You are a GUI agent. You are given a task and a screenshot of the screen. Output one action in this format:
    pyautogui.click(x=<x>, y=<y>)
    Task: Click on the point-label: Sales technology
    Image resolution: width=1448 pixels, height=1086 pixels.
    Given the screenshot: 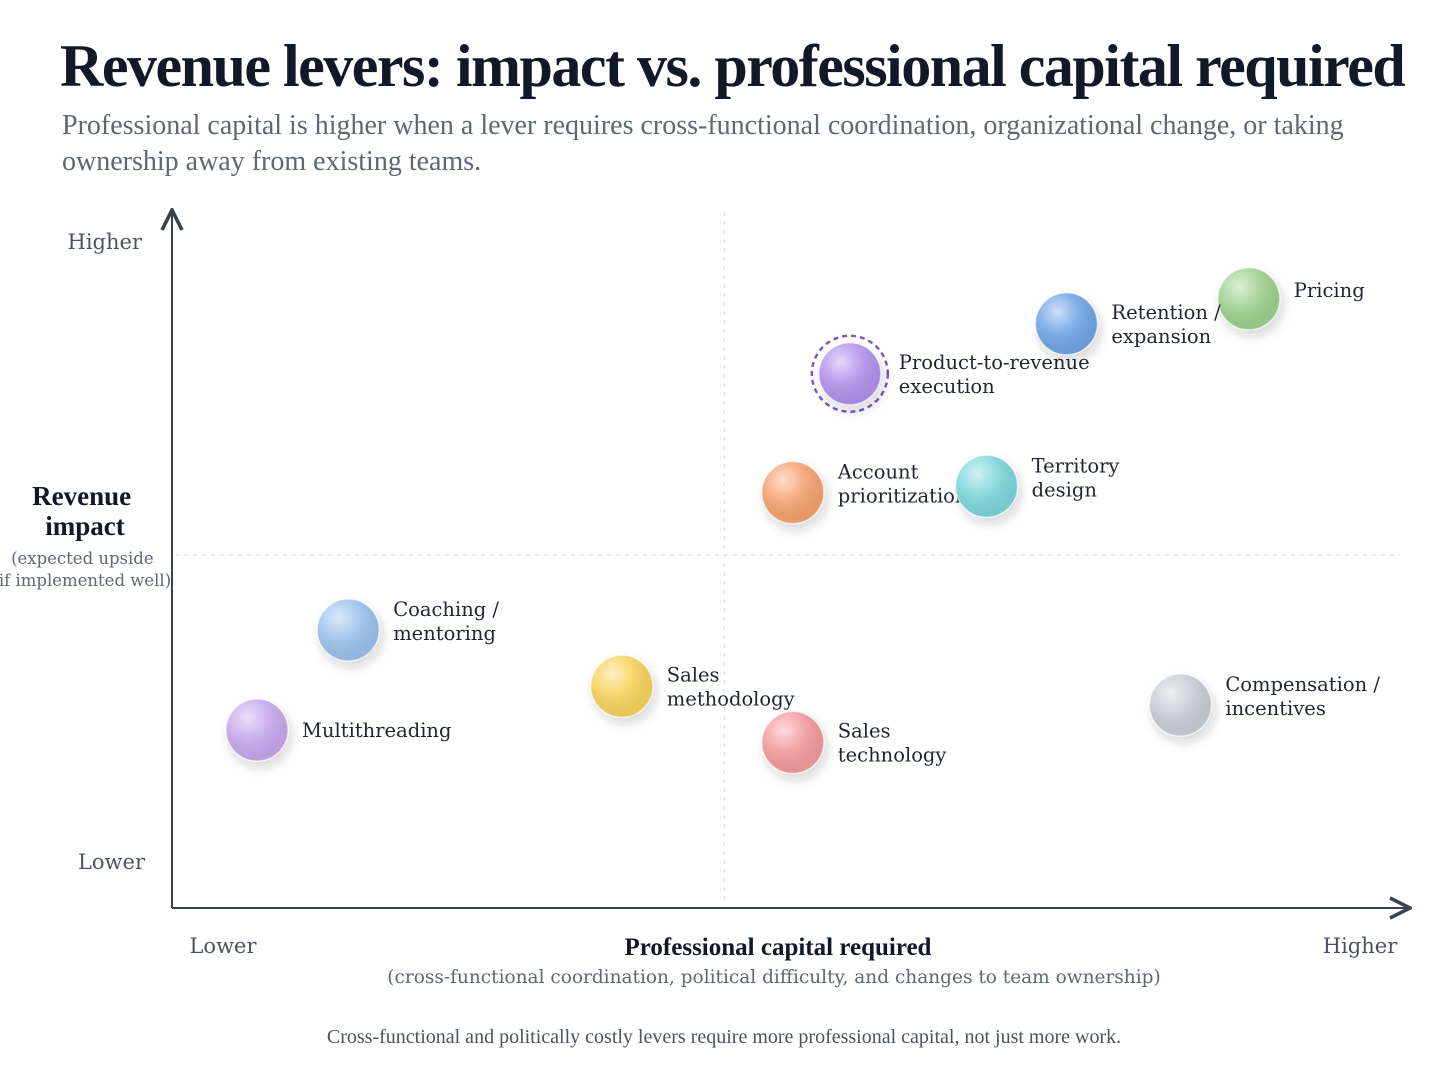 What is the action you would take?
    pyautogui.click(x=892, y=743)
    